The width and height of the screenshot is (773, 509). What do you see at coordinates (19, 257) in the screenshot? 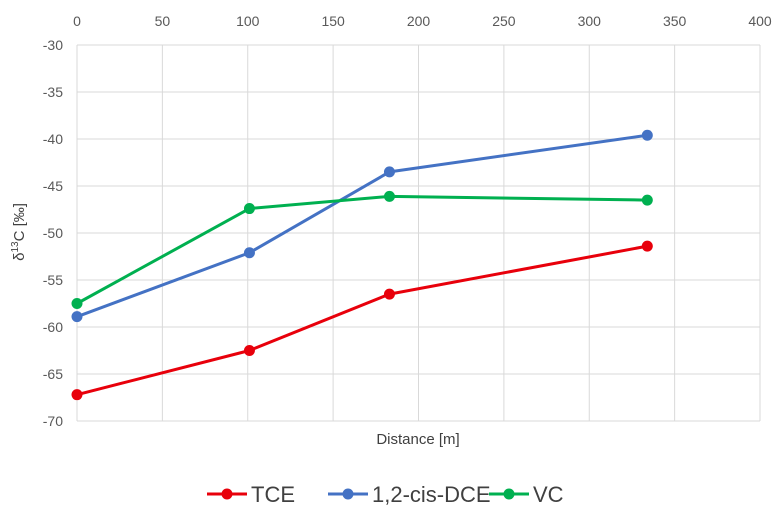
I see `y-axis-title-prefix: δ` at bounding box center [19, 257].